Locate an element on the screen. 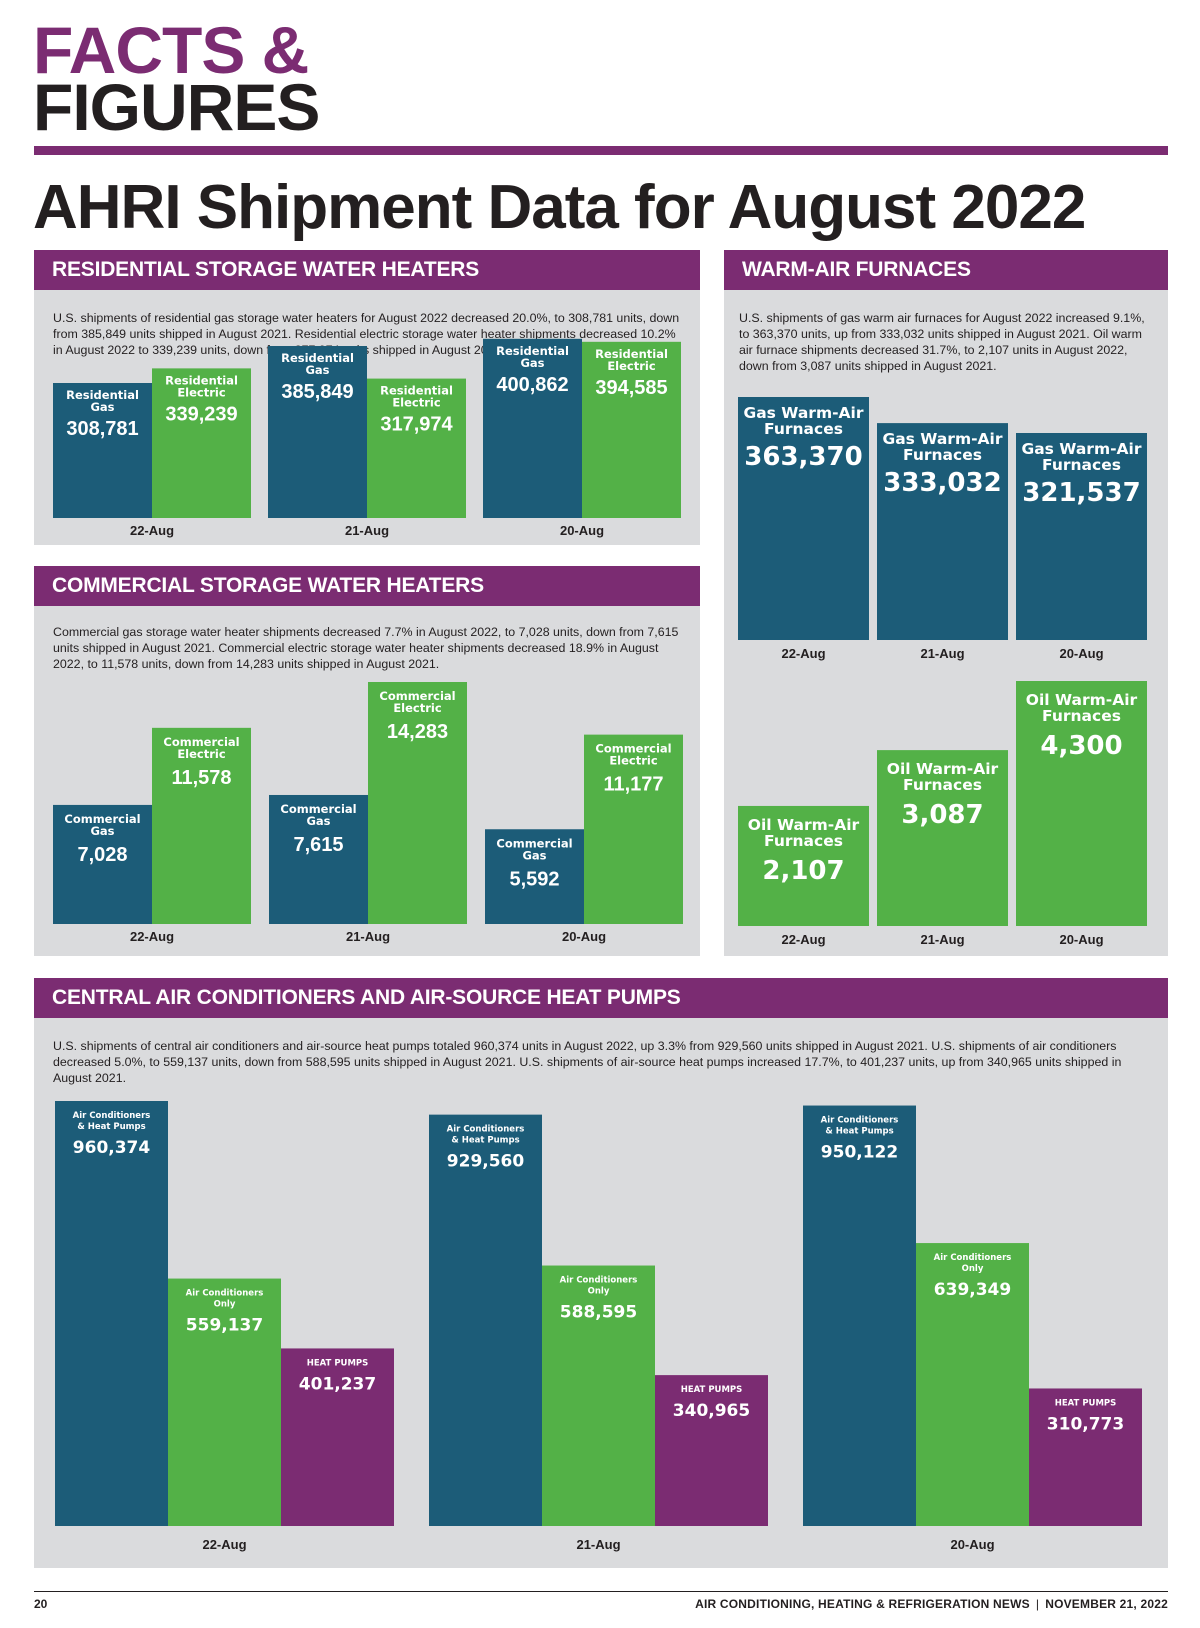  data-label-residential-gas-21-aug: 385,849 is located at coordinates (317, 392).